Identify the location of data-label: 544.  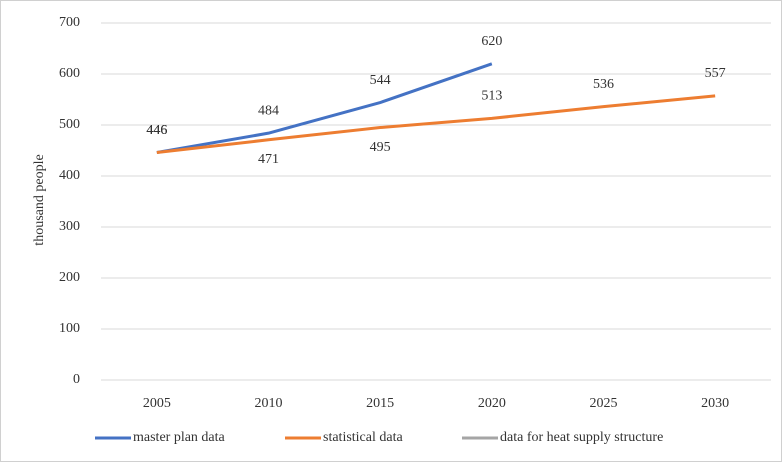
(380, 80).